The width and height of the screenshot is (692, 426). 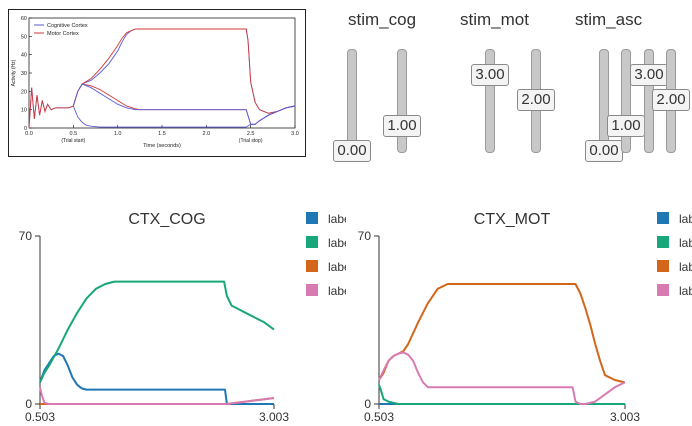 What do you see at coordinates (67, 26) in the screenshot?
I see `legend-label: Cognitive Cortex` at bounding box center [67, 26].